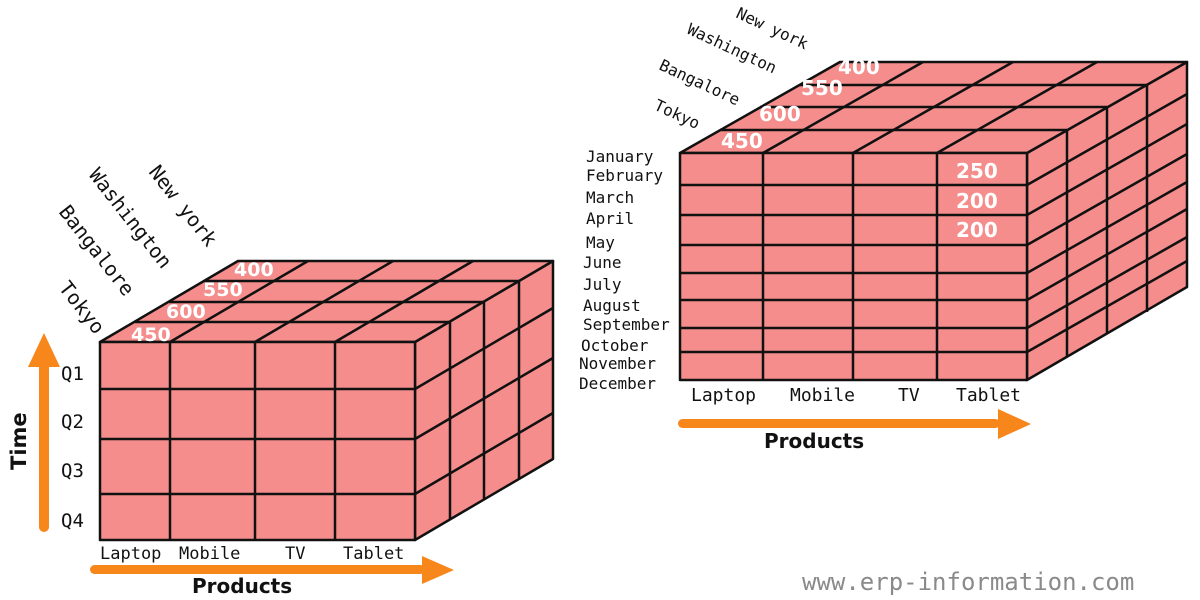  Describe the element at coordinates (677, 114) in the screenshot. I see `cube-monthly-location-tokyo: Tokyo` at that location.